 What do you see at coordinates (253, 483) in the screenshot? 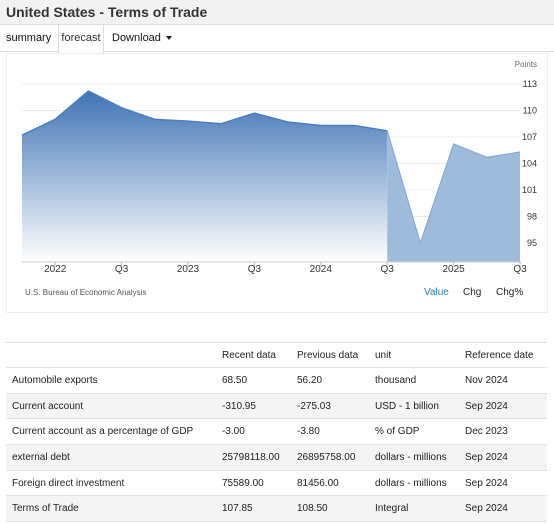
I see `row-recent: 75589.00` at bounding box center [253, 483].